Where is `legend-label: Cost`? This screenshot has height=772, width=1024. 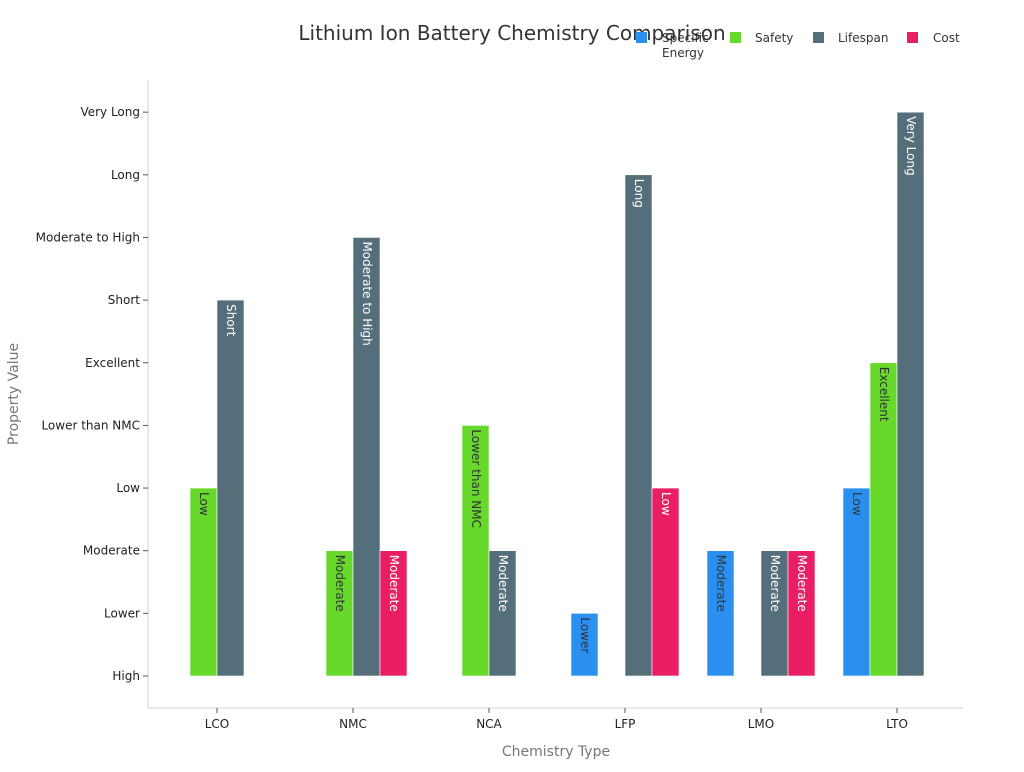 legend-label: Cost is located at coordinates (946, 38).